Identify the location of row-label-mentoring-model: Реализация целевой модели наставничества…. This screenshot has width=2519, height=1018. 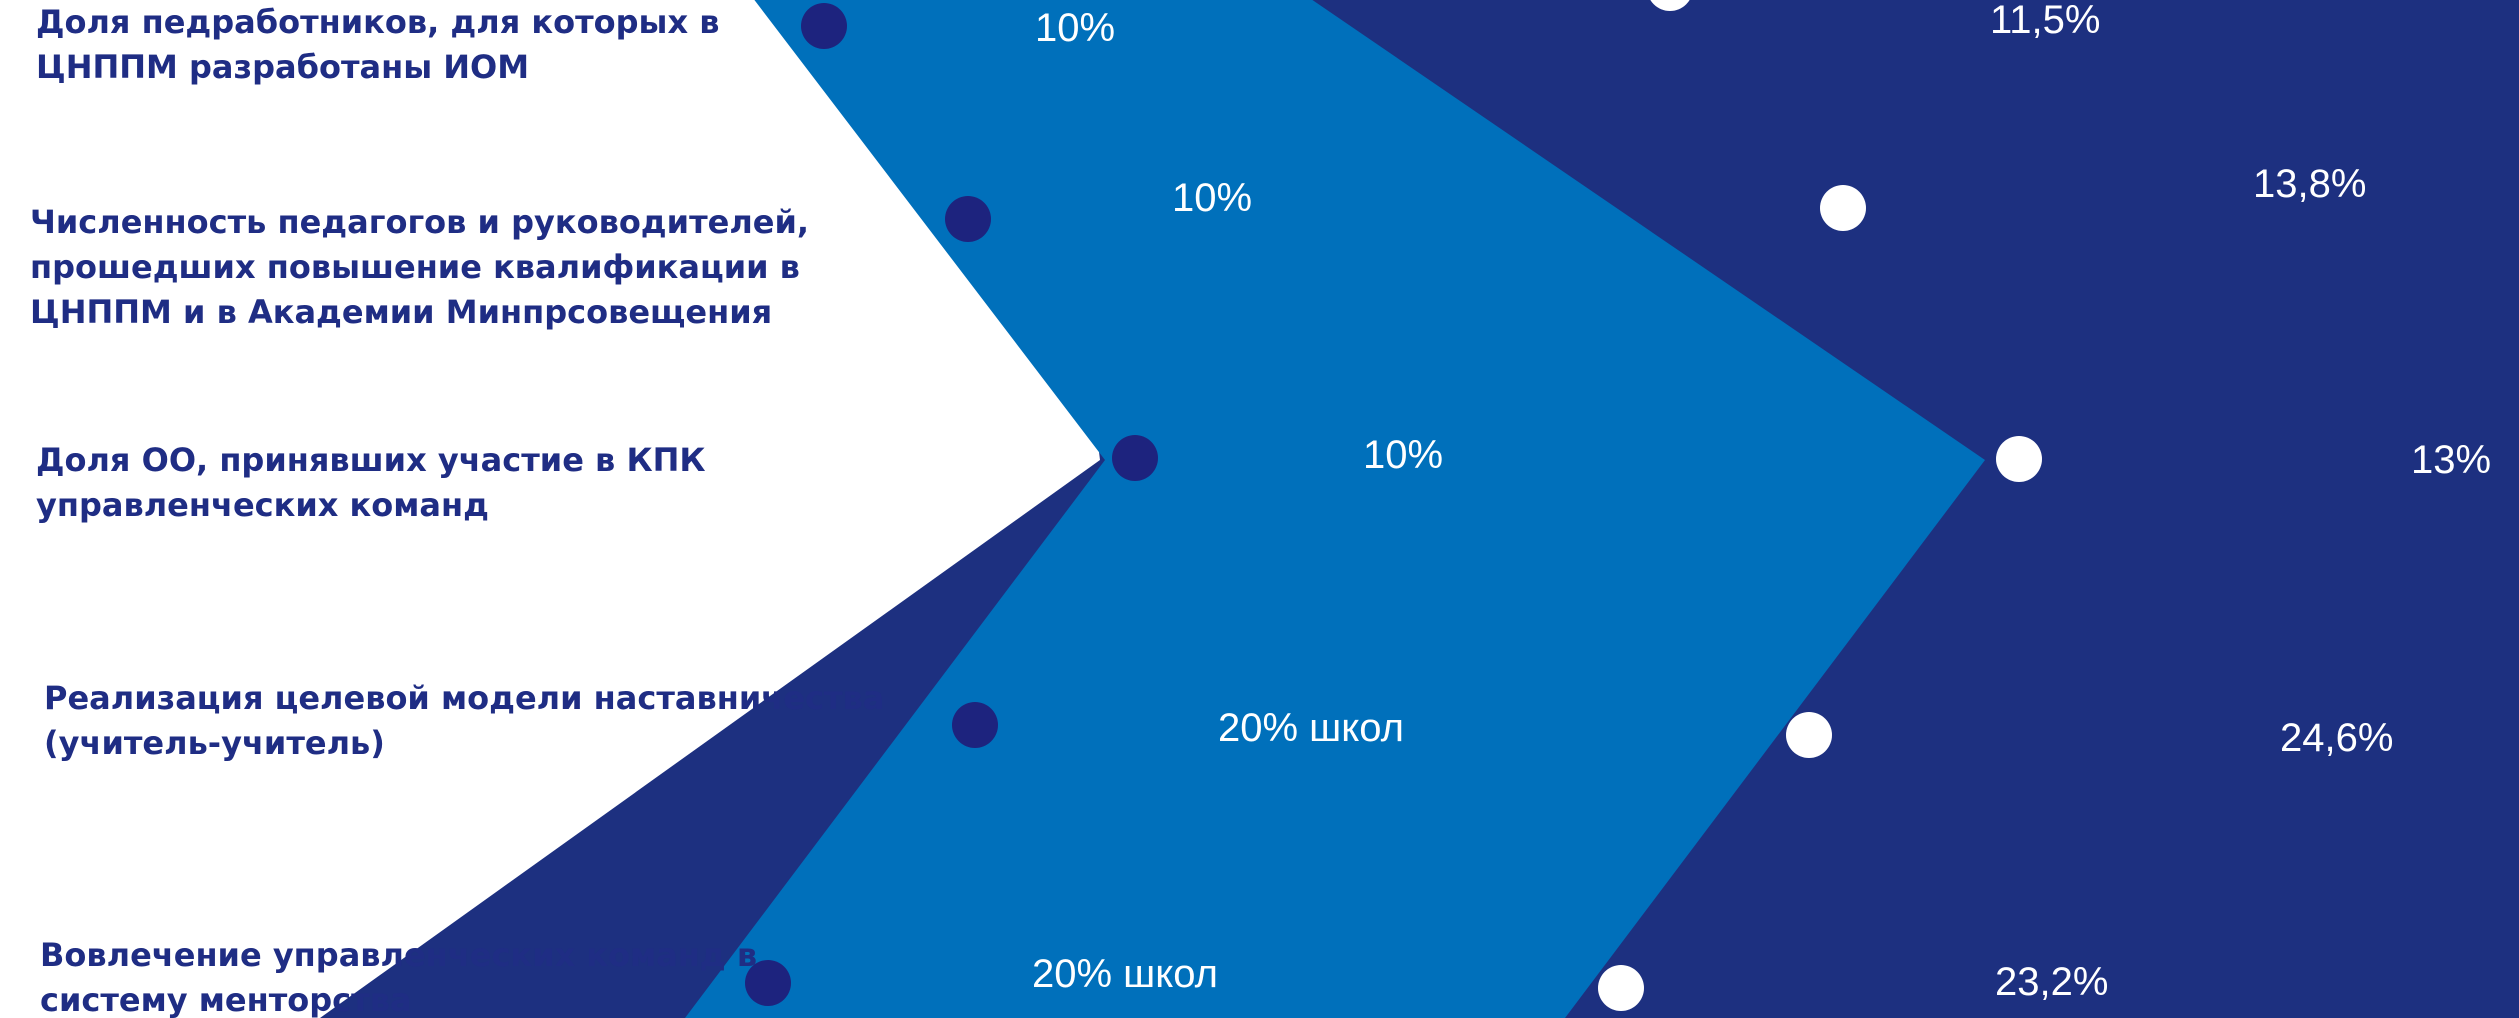
(464, 720).